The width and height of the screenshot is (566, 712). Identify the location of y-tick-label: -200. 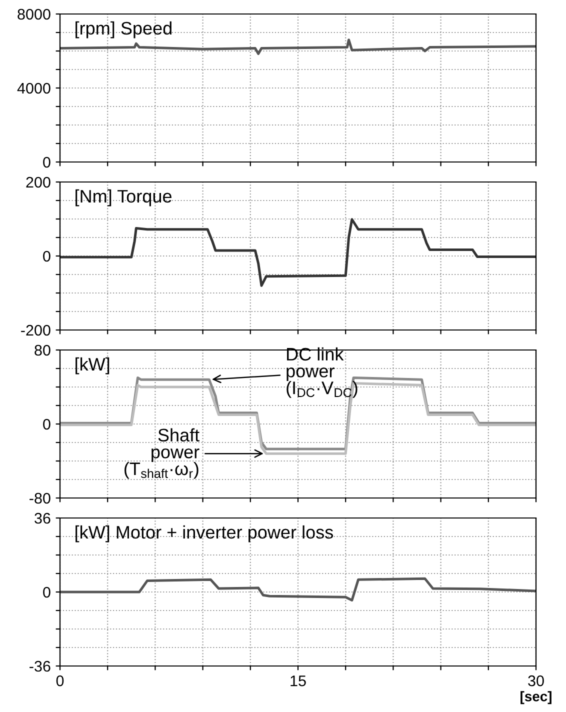
(35, 330).